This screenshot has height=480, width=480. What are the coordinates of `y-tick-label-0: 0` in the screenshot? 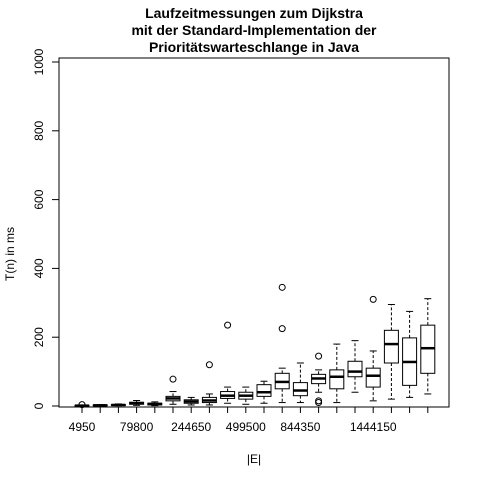 It's located at (39, 405).